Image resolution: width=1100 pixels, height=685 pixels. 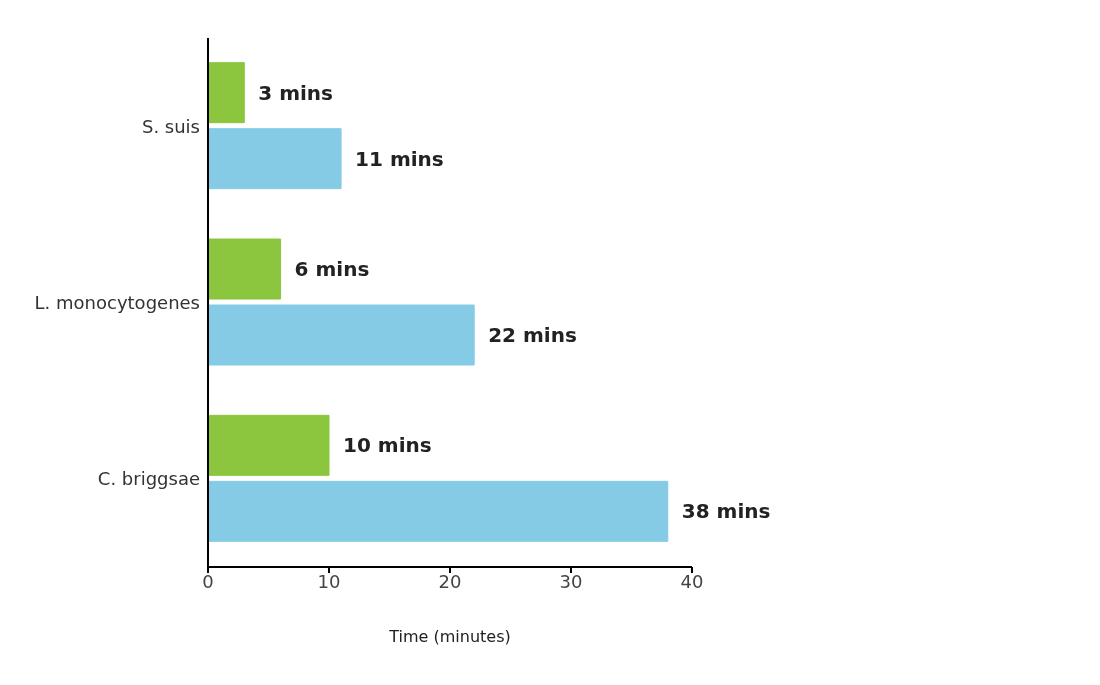 What do you see at coordinates (532, 335) in the screenshot?
I see `data-label: 22 mins` at bounding box center [532, 335].